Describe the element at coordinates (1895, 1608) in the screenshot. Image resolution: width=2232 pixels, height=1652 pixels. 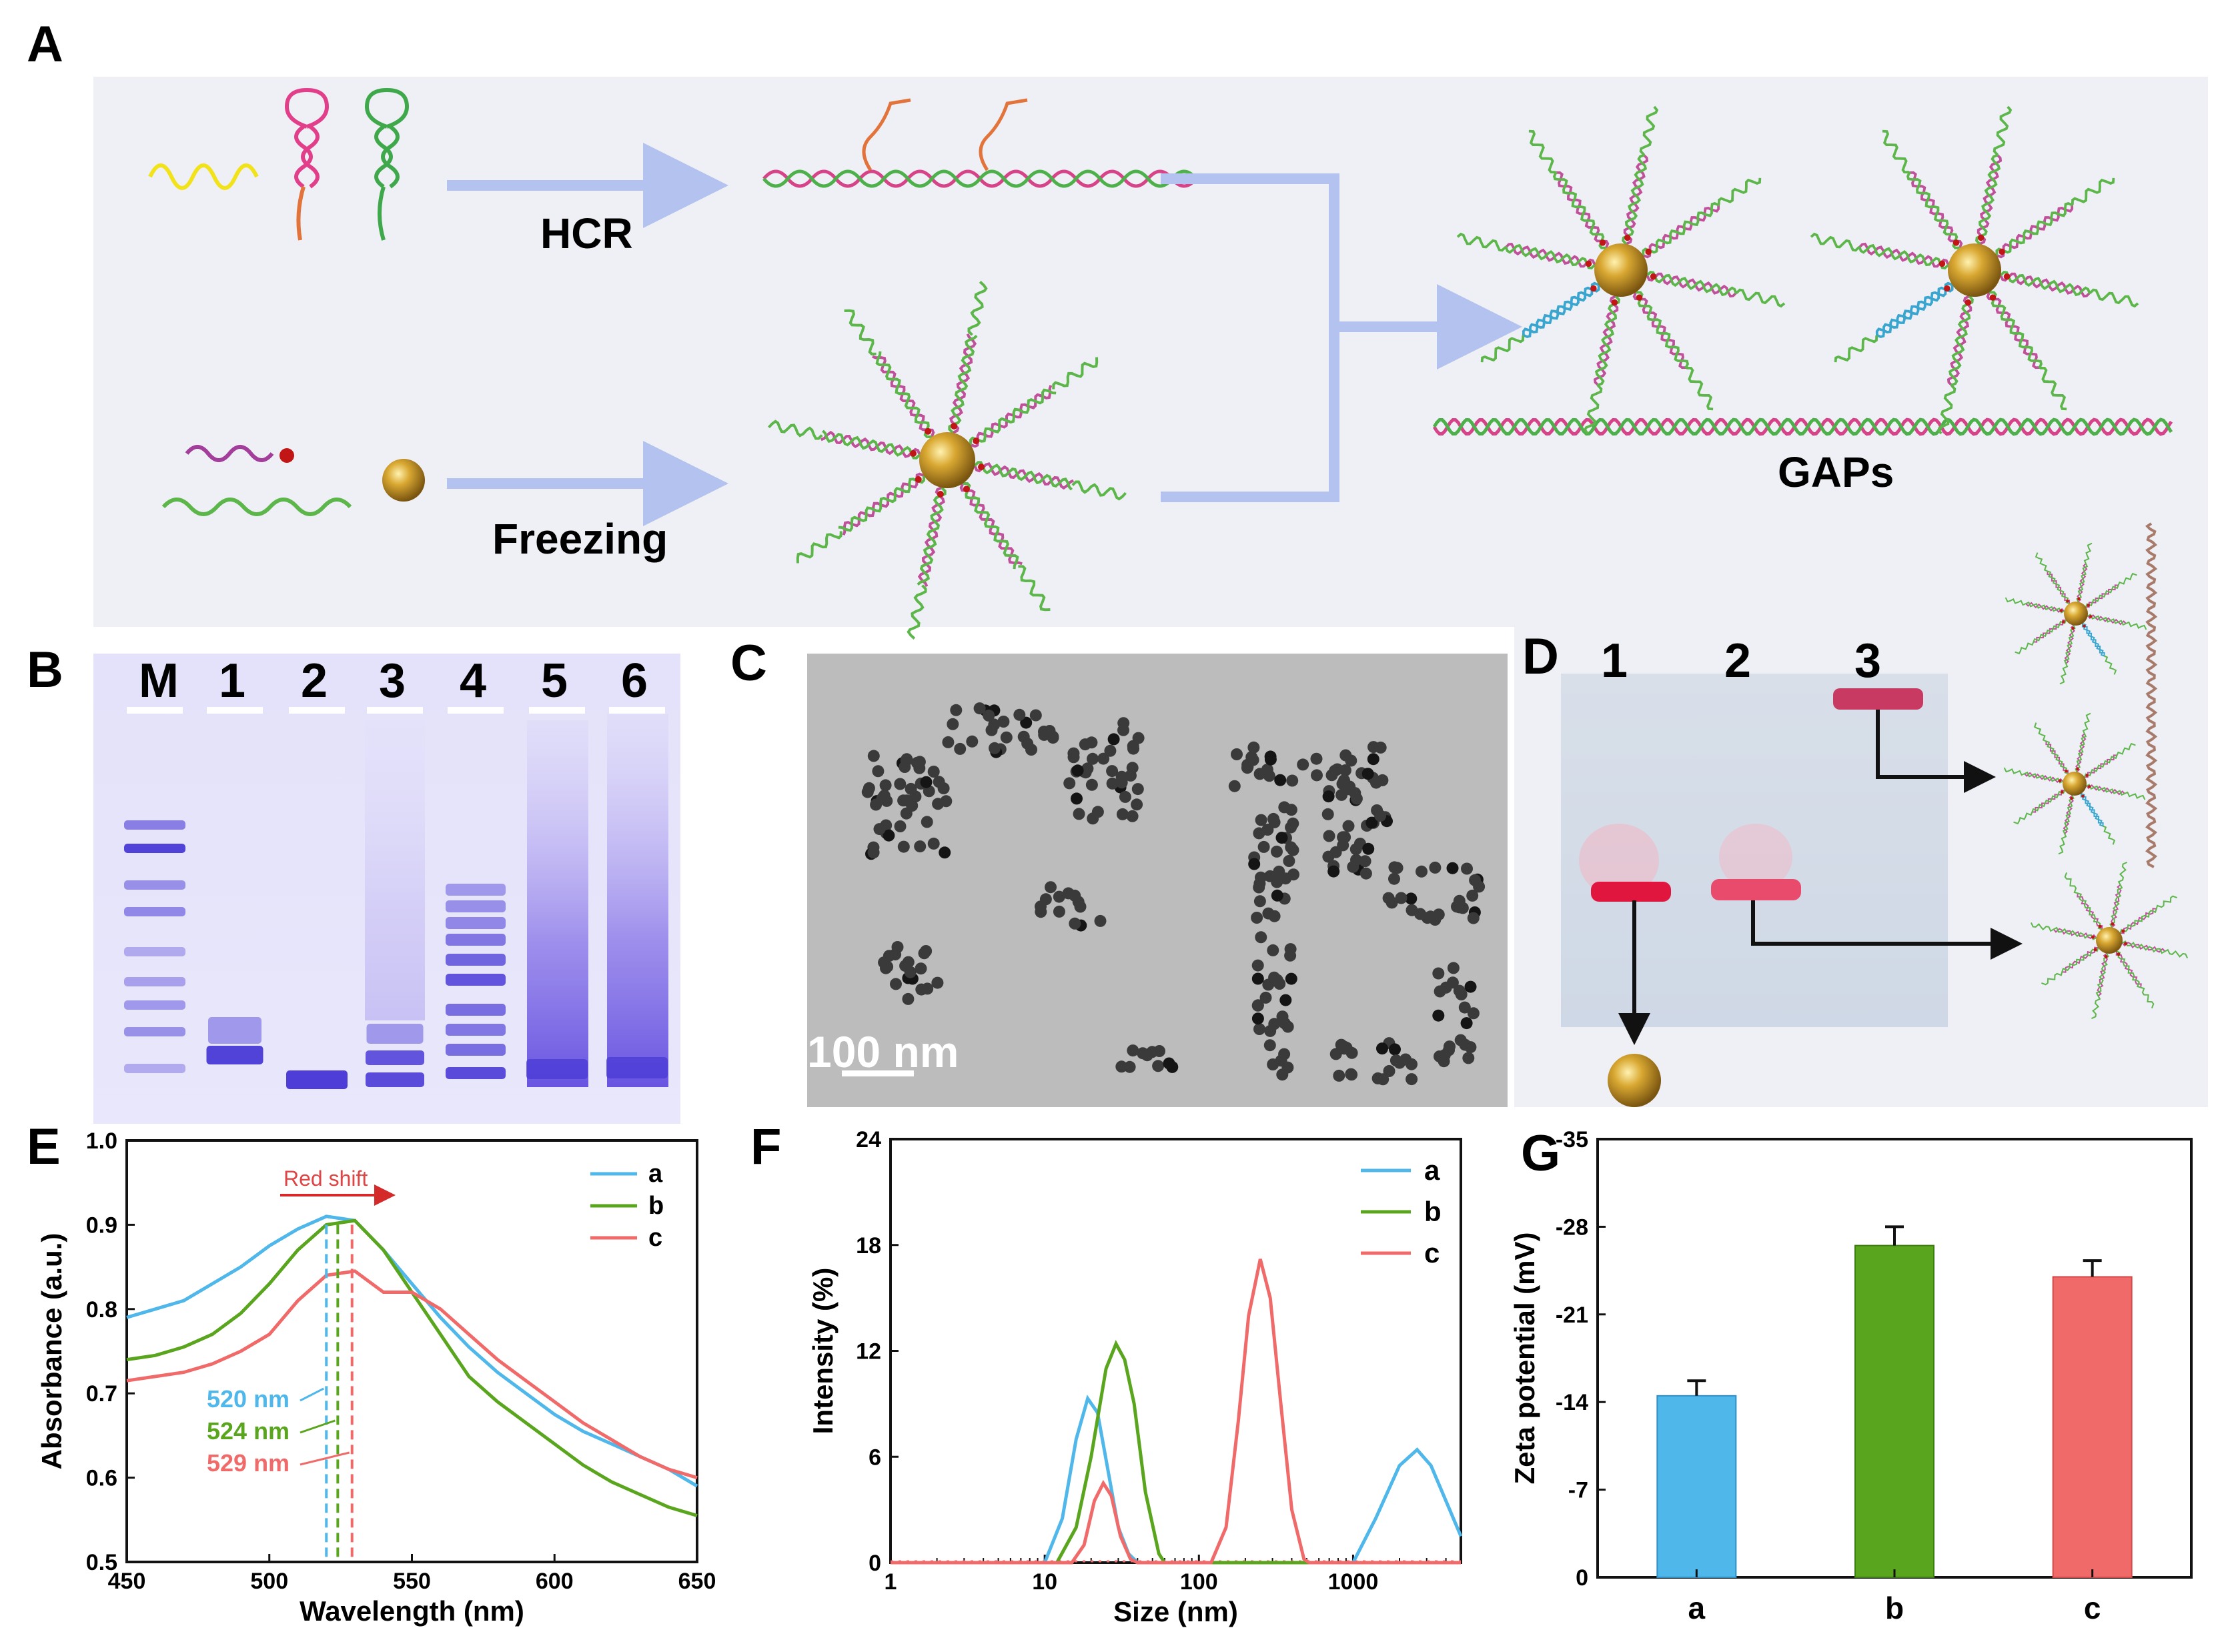
I see `x-category-label-b: b` at that location.